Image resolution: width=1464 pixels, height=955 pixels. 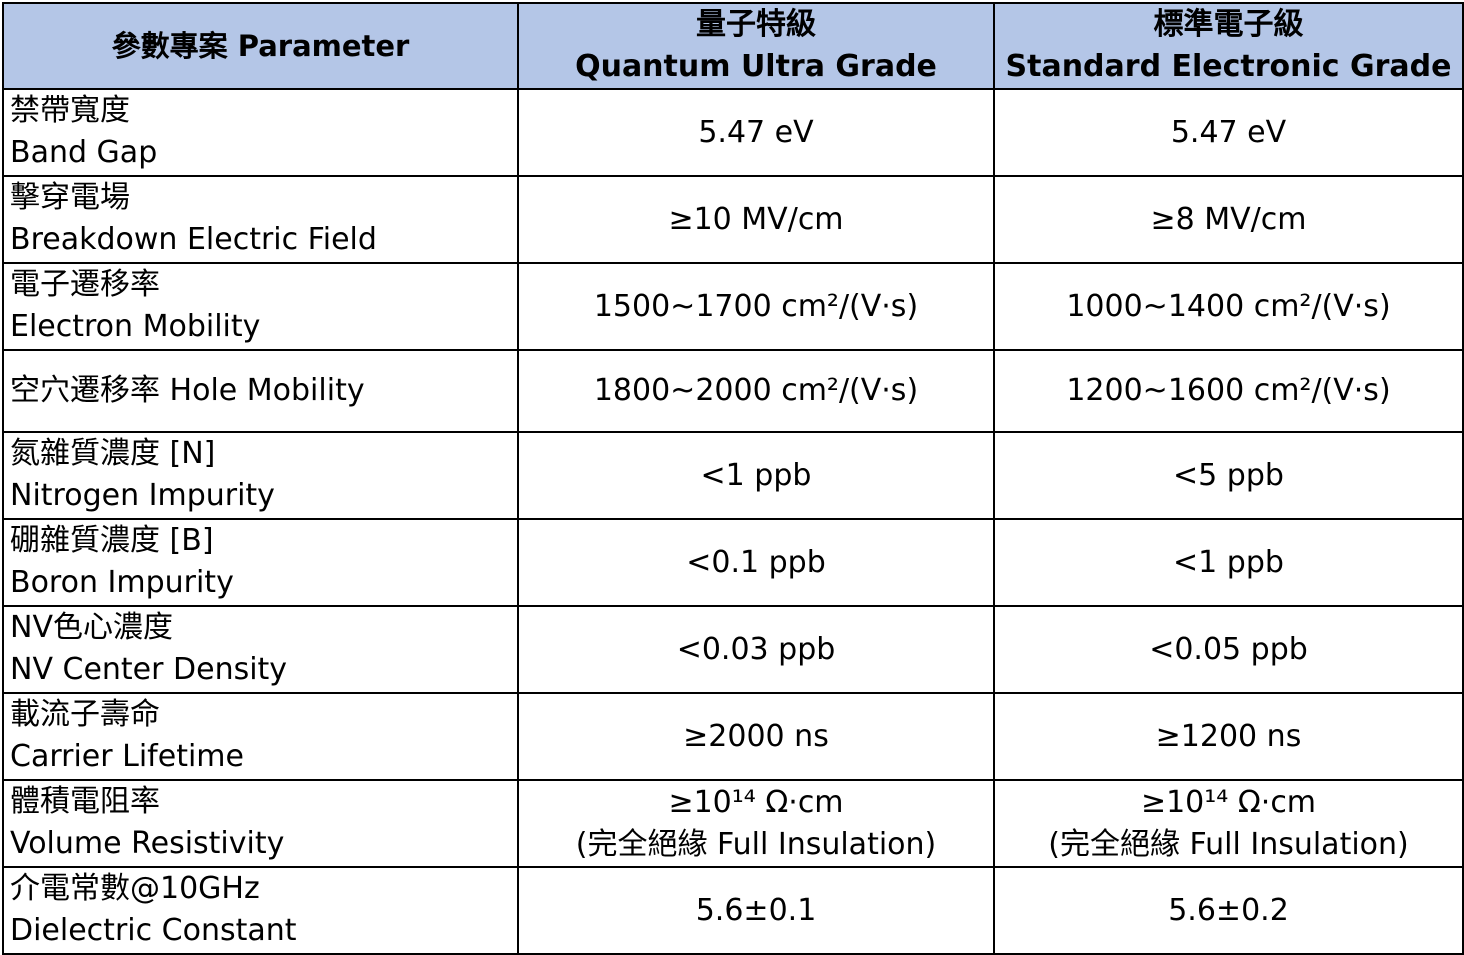 I want to click on header-standard-en: Standard Electronic Grade, so click(x=1228, y=66).